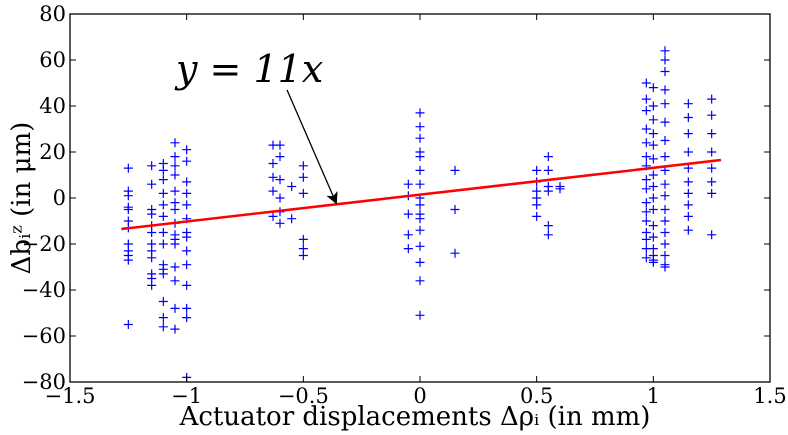 The image size is (788, 435). What do you see at coordinates (312, 147) in the screenshot?
I see `annotation-arrow` at bounding box center [312, 147].